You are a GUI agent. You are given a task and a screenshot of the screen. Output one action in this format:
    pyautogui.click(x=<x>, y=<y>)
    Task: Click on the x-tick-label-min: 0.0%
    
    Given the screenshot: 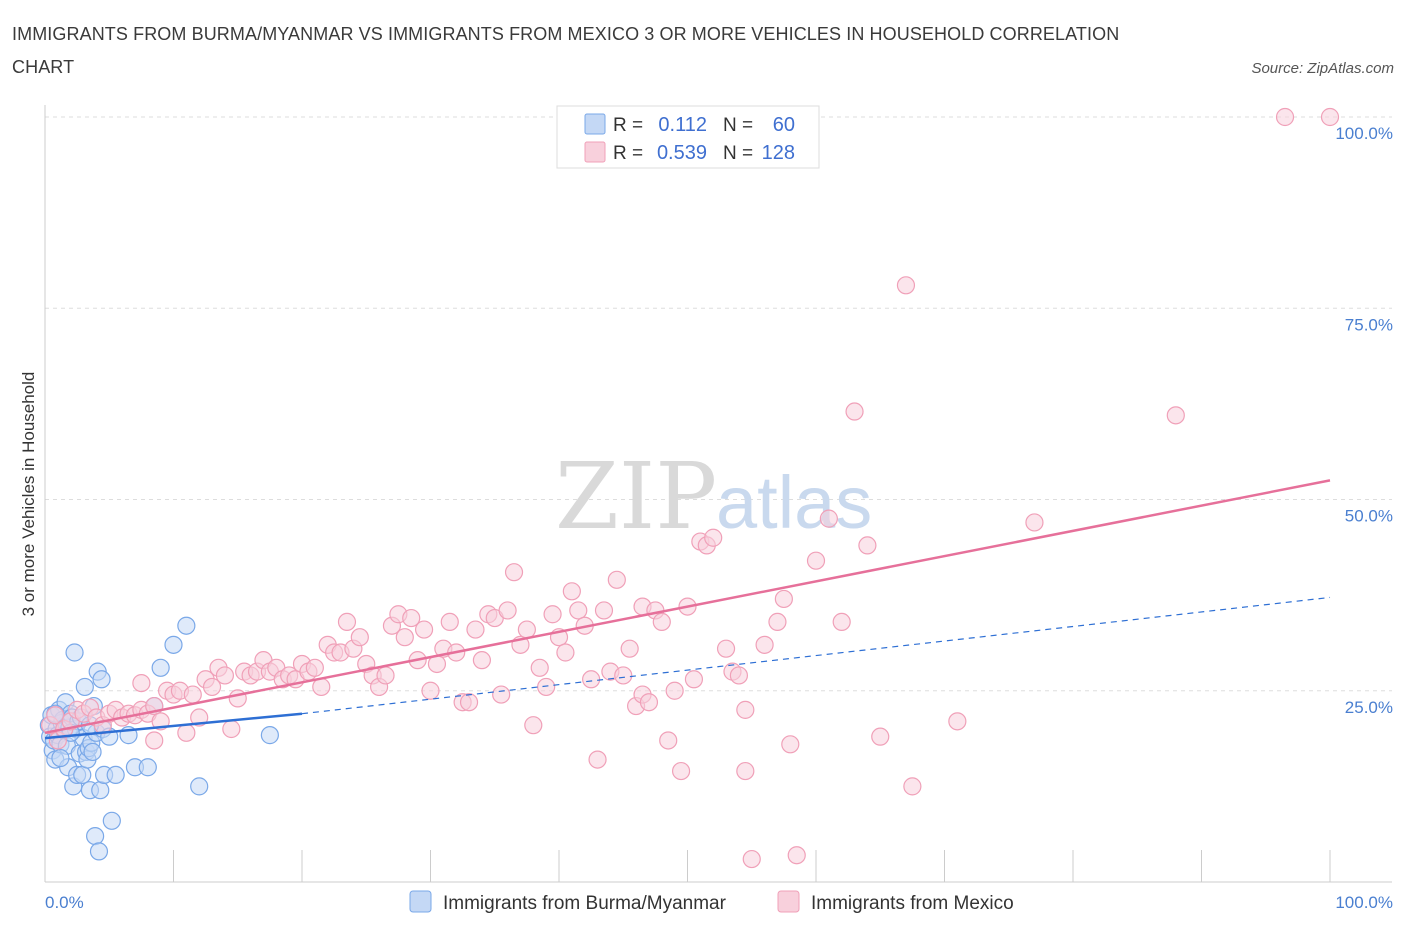 What is the action you would take?
    pyautogui.click(x=64, y=902)
    